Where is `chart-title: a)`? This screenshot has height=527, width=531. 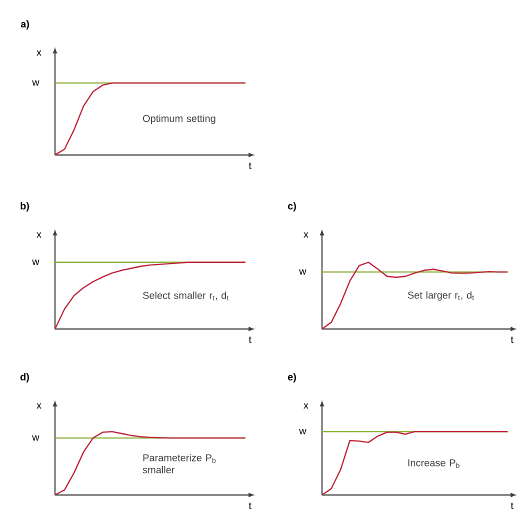 chart-title: a) is located at coordinates (24, 25).